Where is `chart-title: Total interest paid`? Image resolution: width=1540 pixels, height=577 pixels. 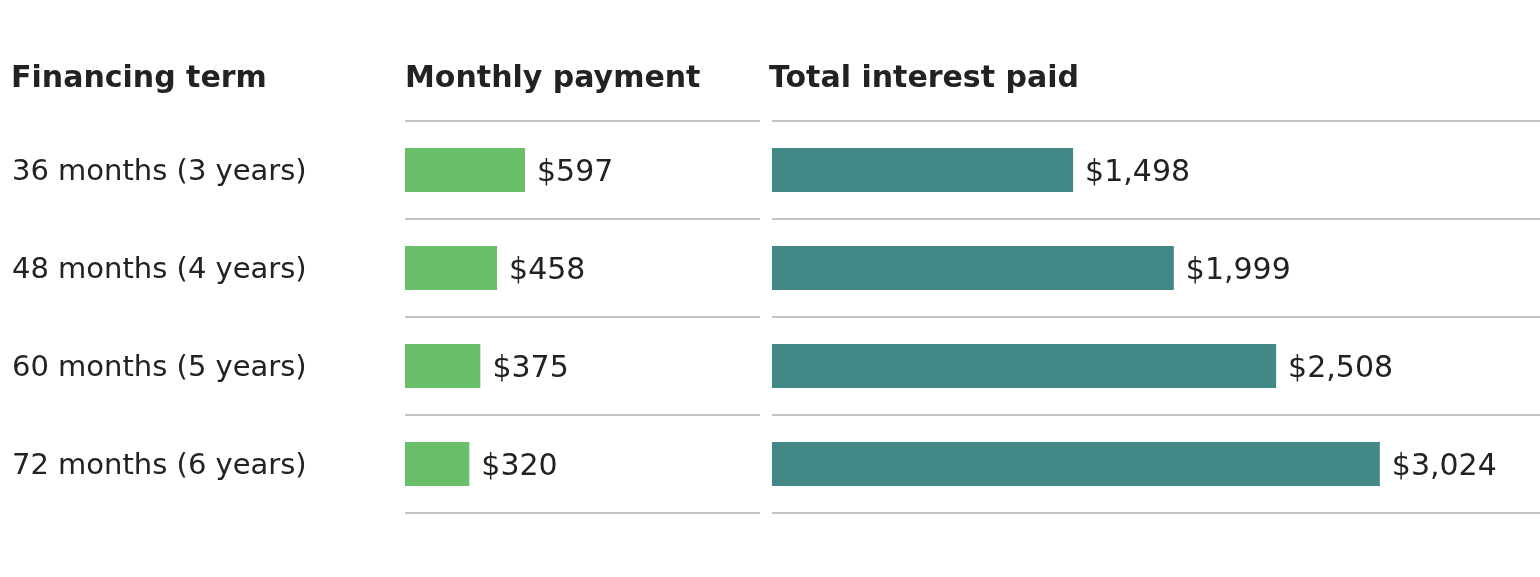 chart-title: Total interest paid is located at coordinates (924, 76).